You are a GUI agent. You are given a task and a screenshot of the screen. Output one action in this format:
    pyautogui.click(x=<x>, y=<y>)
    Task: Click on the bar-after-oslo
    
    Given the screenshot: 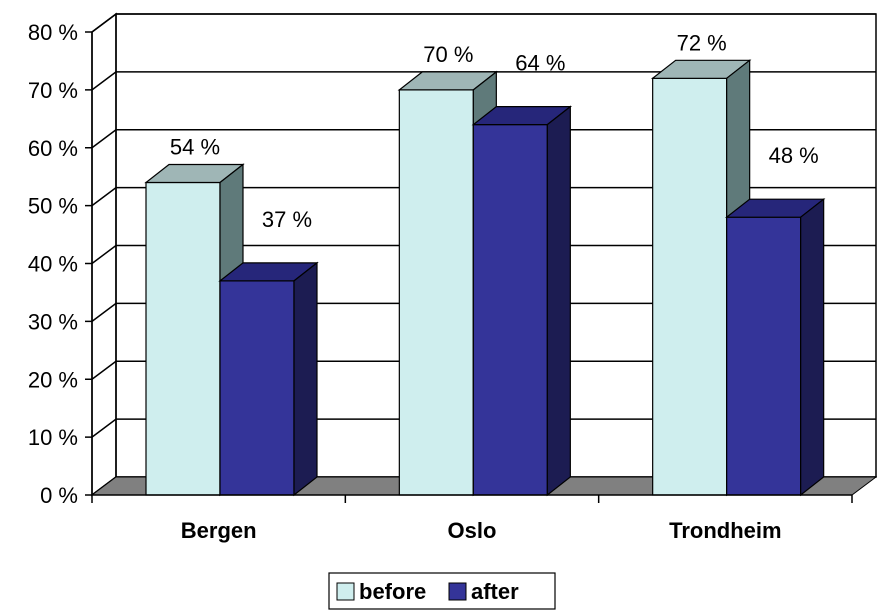 What is the action you would take?
    pyautogui.click(x=522, y=301)
    